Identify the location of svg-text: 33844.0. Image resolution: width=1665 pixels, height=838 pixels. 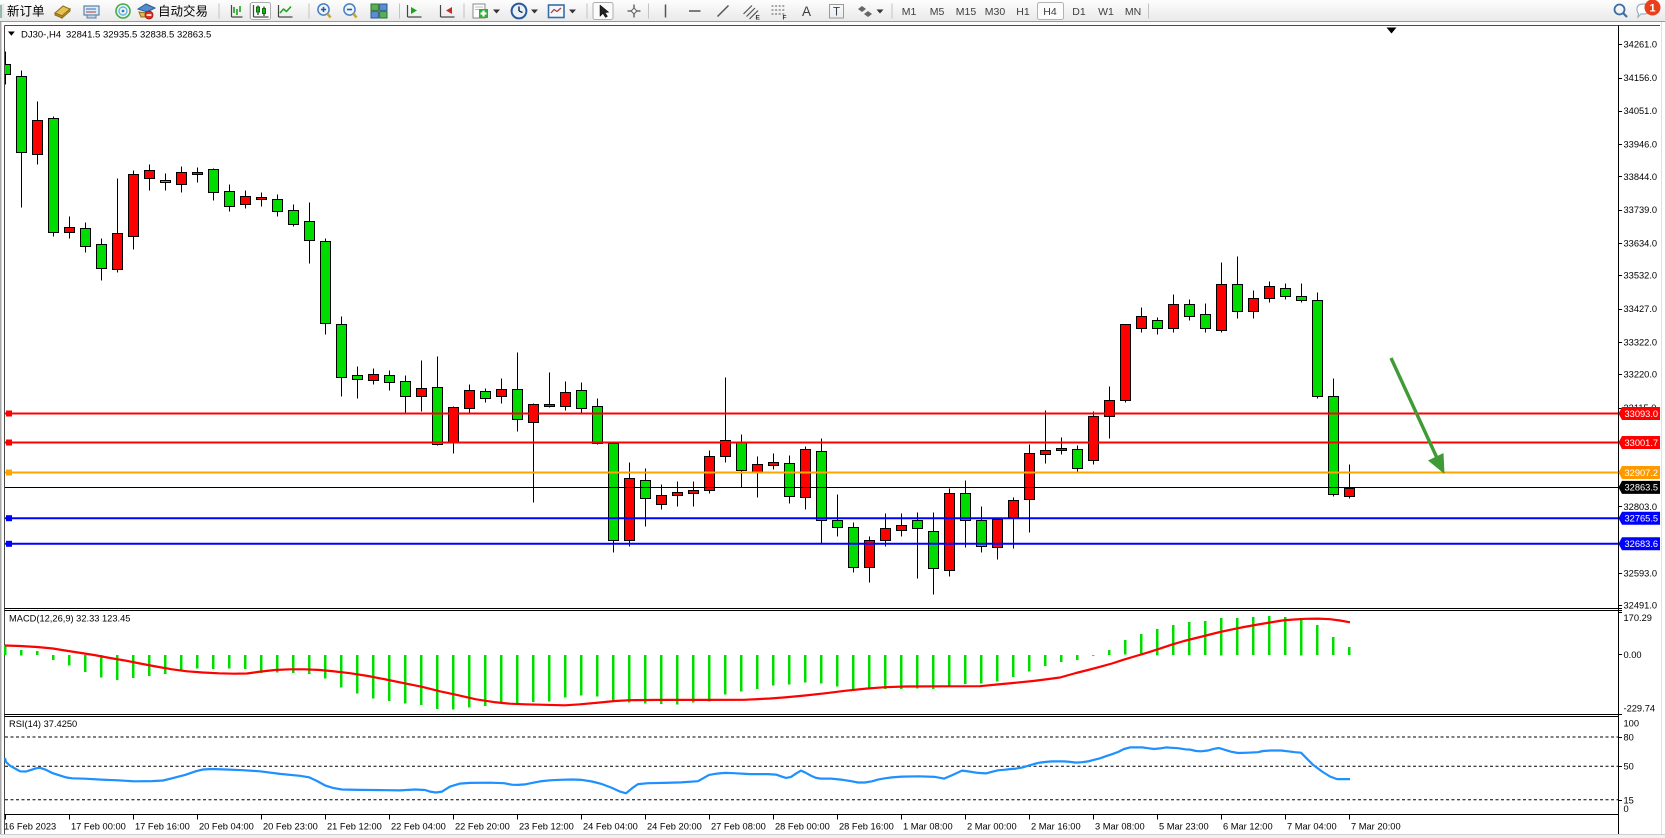
(1641, 177).